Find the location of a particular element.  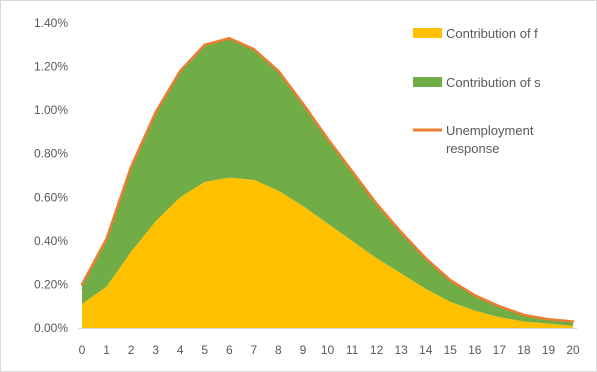

y-tick-label: 1.40% is located at coordinates (51, 23).